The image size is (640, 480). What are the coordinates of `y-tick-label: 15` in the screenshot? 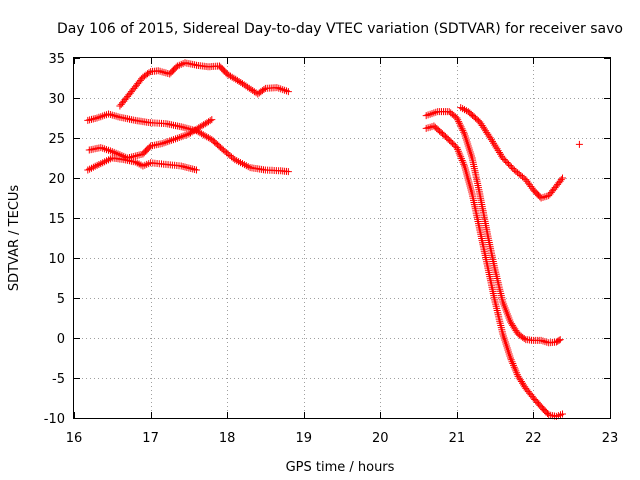 It's located at (56, 219).